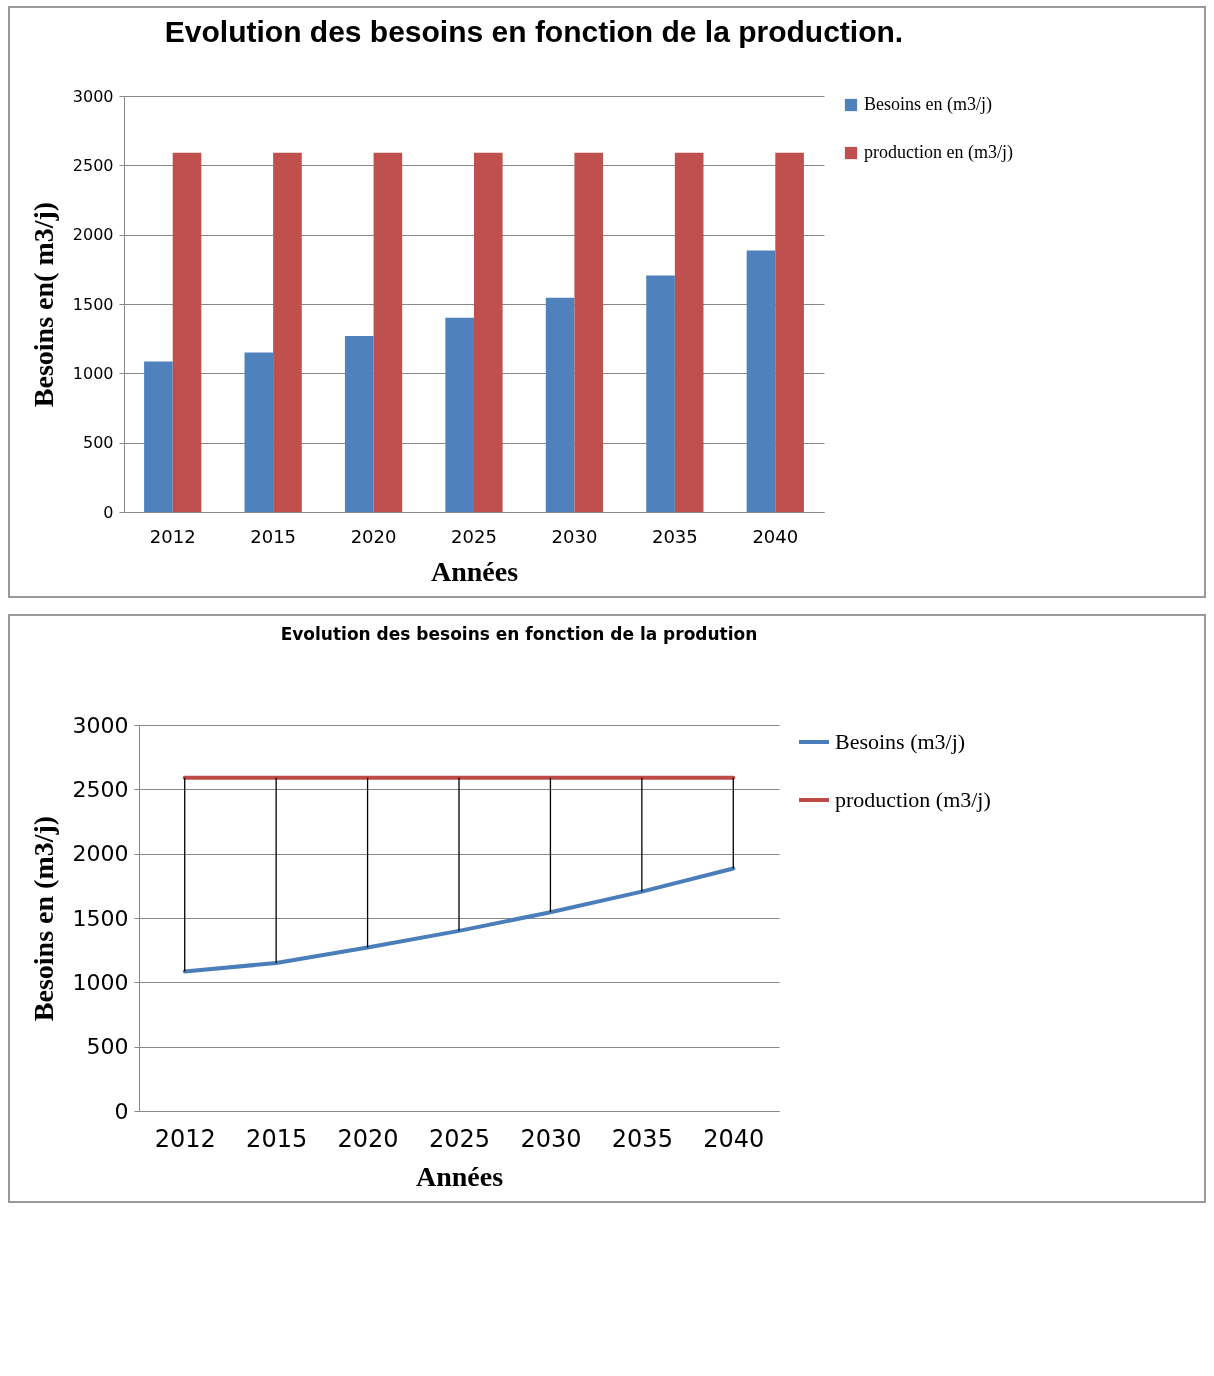 This screenshot has width=1214, height=1376. What do you see at coordinates (913, 799) in the screenshot?
I see `legend-label: production (m3/j)` at bounding box center [913, 799].